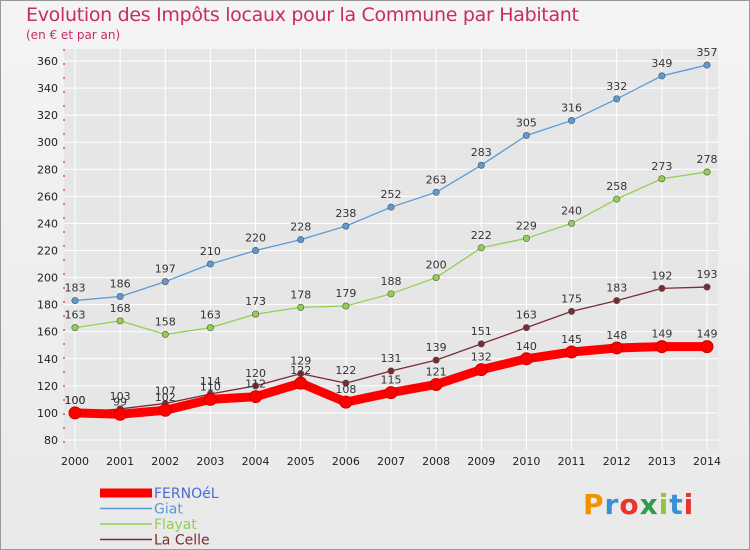 The width and height of the screenshot is (750, 550). I want to click on data-label: 132, so click(481, 357).